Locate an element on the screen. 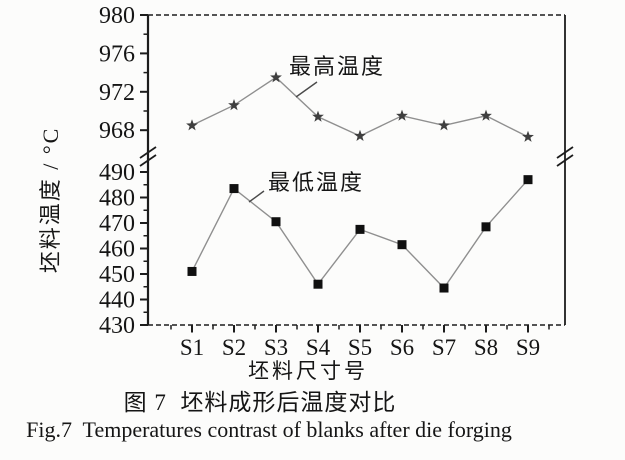 The width and height of the screenshot is (625, 460). series-line-max-temp is located at coordinates (360, 107).